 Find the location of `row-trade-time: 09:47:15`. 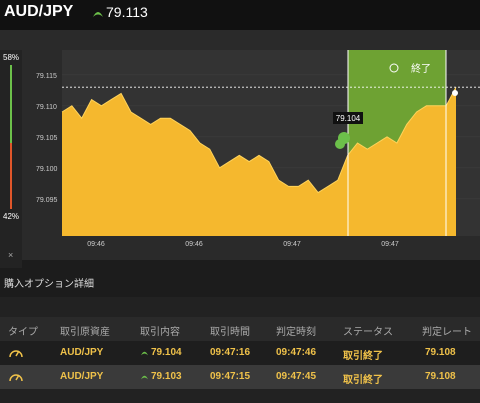

row-trade-time: 09:47:15 is located at coordinates (230, 376).